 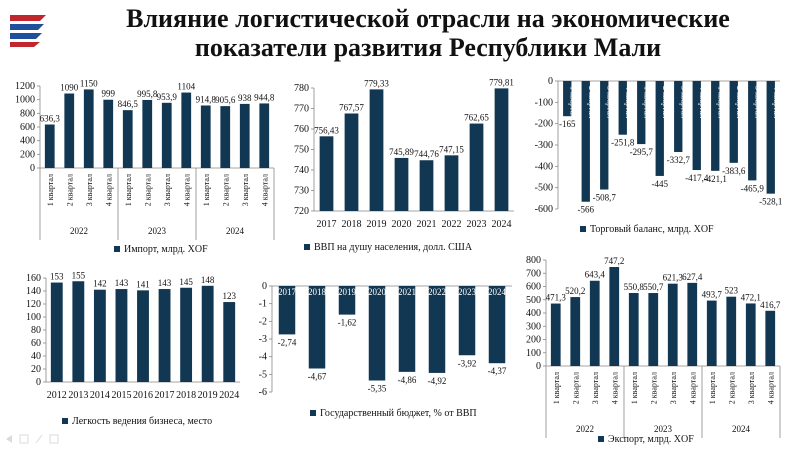 What do you see at coordinates (614, 261) in the screenshot?
I see `data-label: 747,2` at bounding box center [614, 261].